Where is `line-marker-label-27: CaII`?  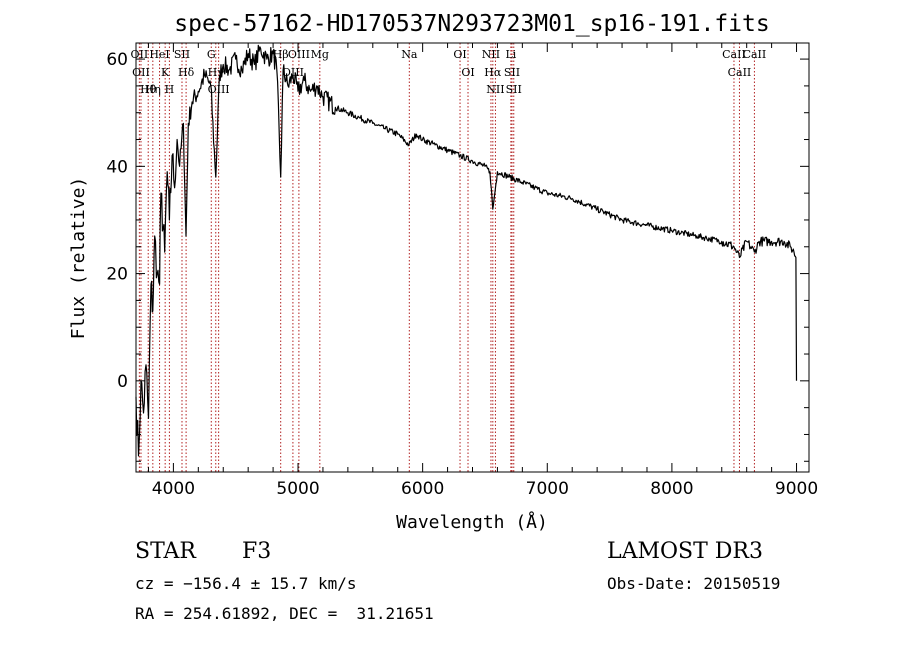
line-marker-label-27: CaII is located at coordinates (755, 54).